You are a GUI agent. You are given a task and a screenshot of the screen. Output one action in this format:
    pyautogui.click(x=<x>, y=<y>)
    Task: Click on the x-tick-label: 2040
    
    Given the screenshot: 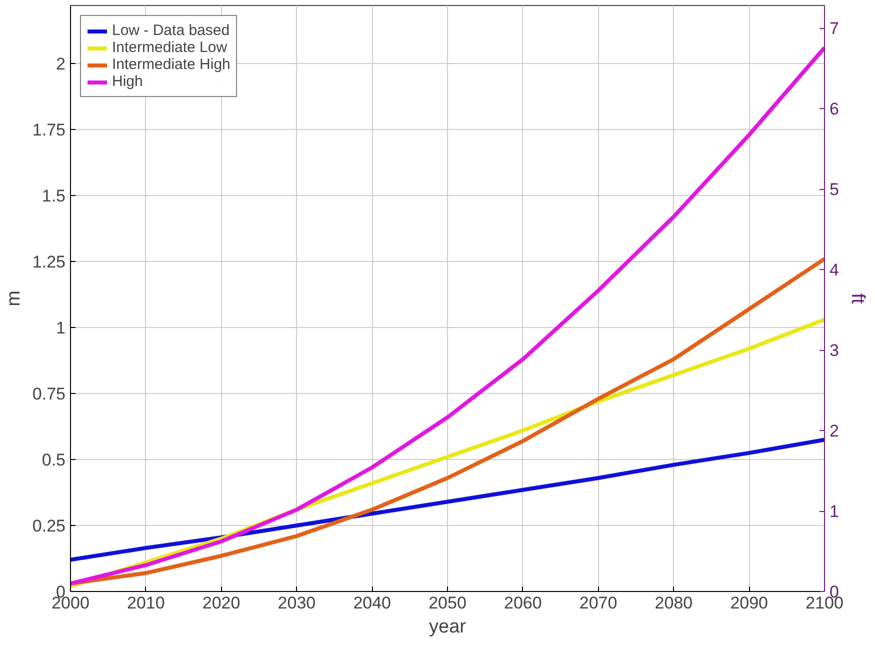 What is the action you would take?
    pyautogui.click(x=372, y=603)
    